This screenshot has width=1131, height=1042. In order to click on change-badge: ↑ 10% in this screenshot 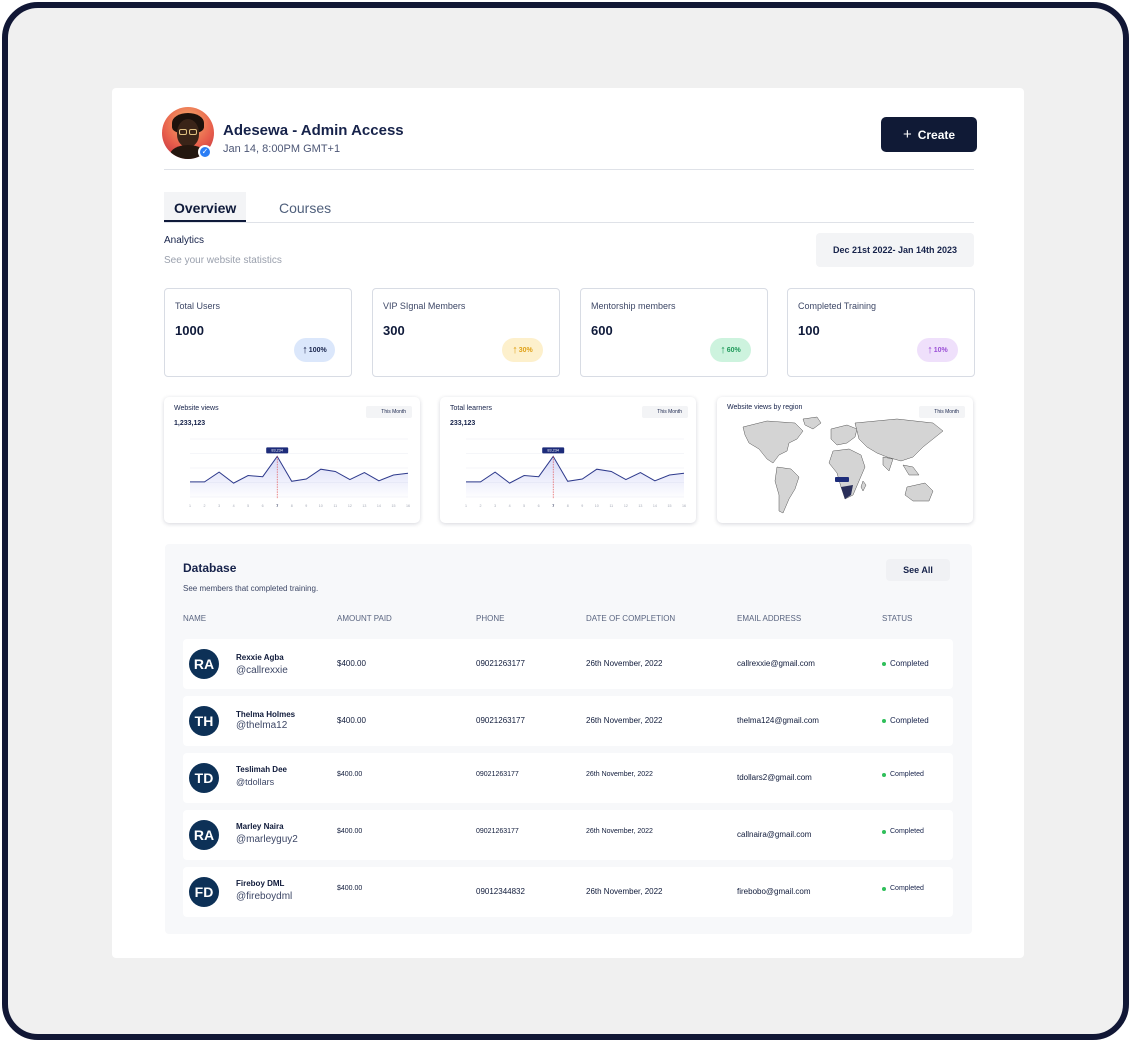, I will do `click(937, 350)`.